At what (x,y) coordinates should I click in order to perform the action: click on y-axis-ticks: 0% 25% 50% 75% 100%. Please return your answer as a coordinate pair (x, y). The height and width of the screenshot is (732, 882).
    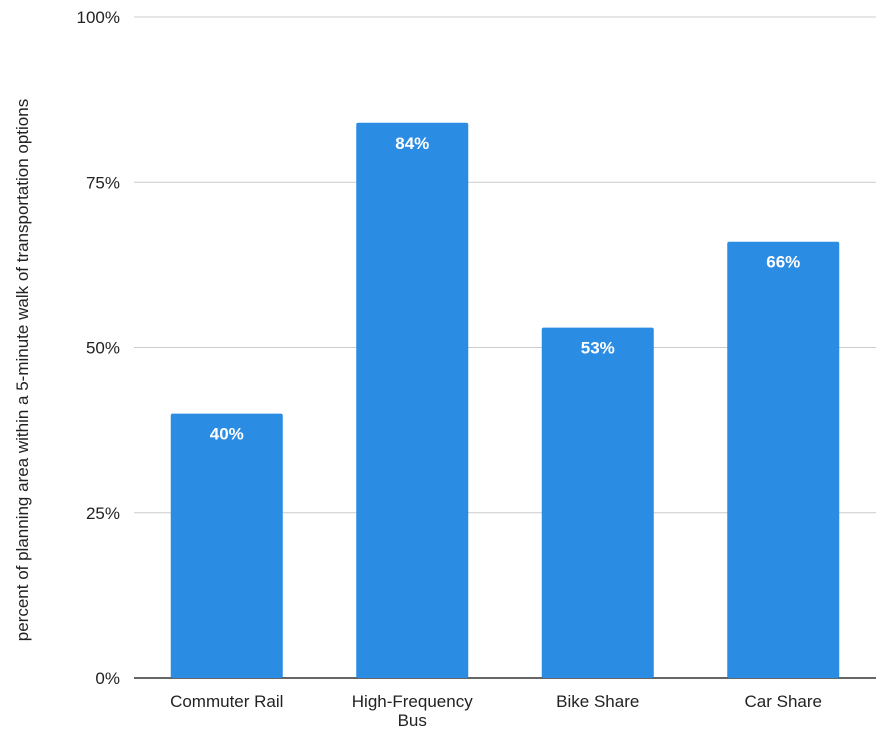
    Looking at the image, I should click on (98, 348).